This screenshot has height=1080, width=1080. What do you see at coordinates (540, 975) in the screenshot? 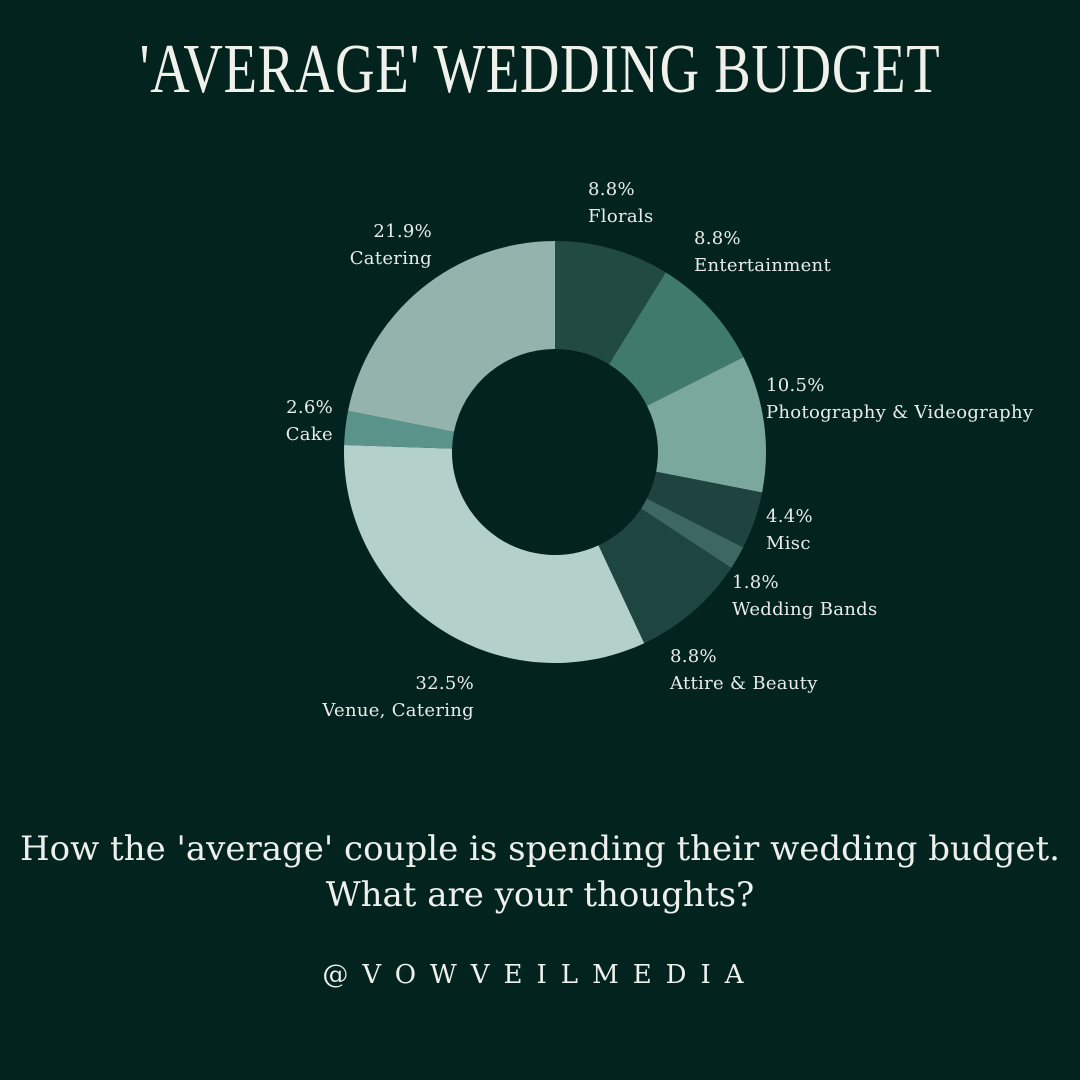
I see `social-handle: @VOWVEILMEDIA` at bounding box center [540, 975].